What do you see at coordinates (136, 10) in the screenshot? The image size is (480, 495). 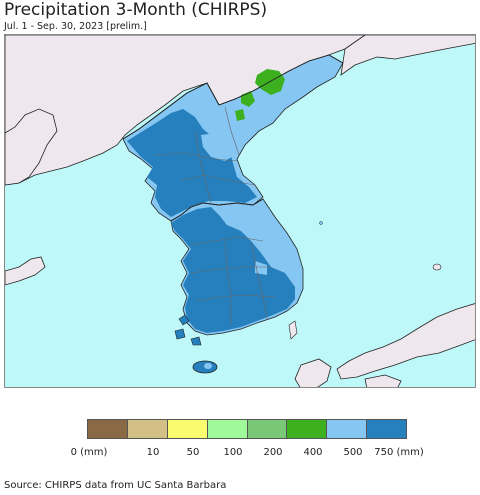 I see `map-title: Precipitation 3-Month (CHIRPS)` at bounding box center [136, 10].